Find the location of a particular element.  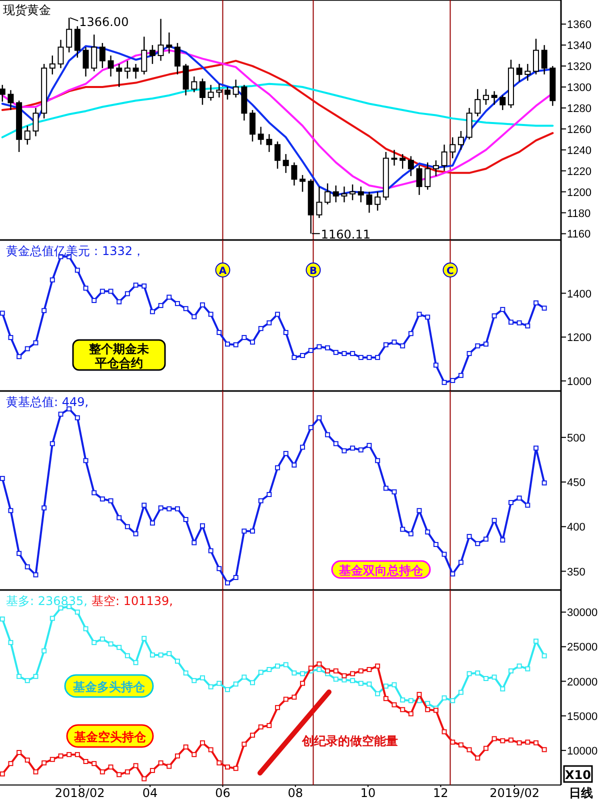

ref-line-label: C is located at coordinates (450, 271).